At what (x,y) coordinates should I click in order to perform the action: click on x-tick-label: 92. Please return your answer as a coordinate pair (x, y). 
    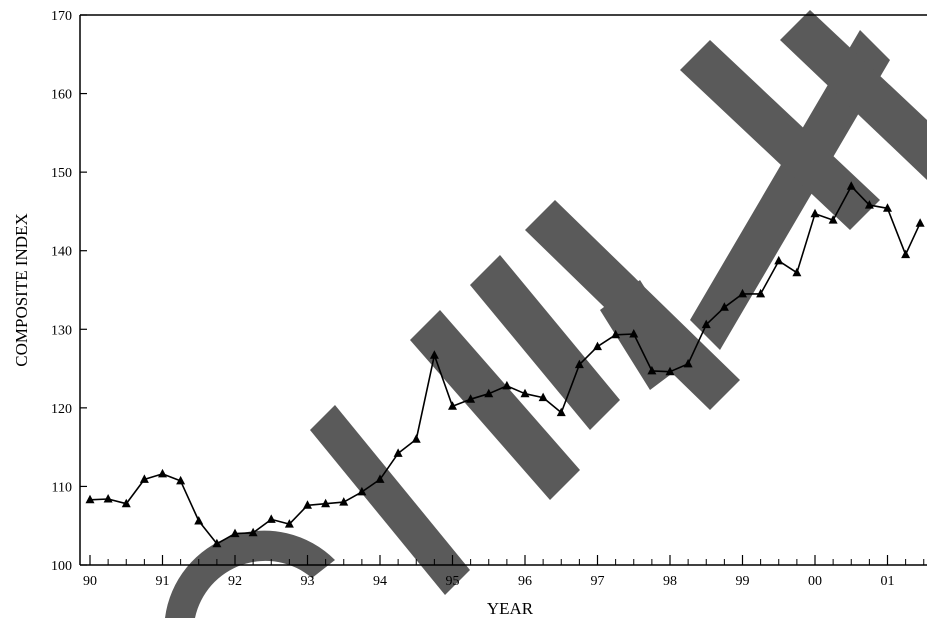
    Looking at the image, I should click on (235, 581).